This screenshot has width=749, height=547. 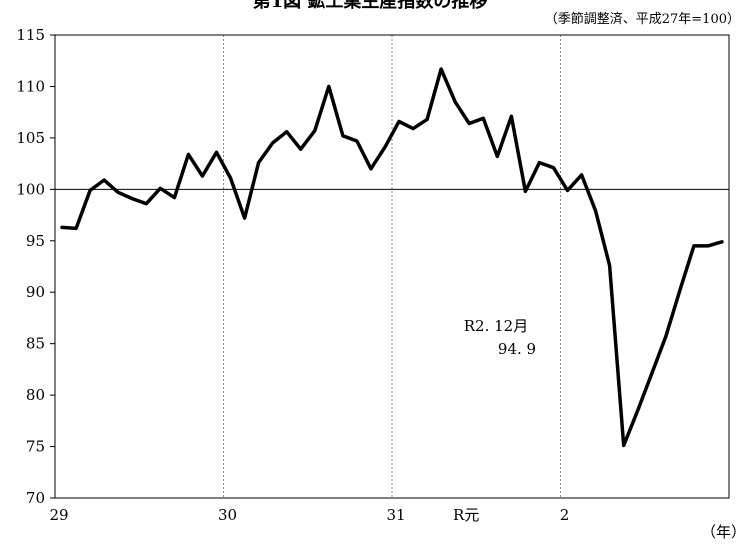 What do you see at coordinates (517, 349) in the screenshot?
I see `annotation-line-2: 94. 9` at bounding box center [517, 349].